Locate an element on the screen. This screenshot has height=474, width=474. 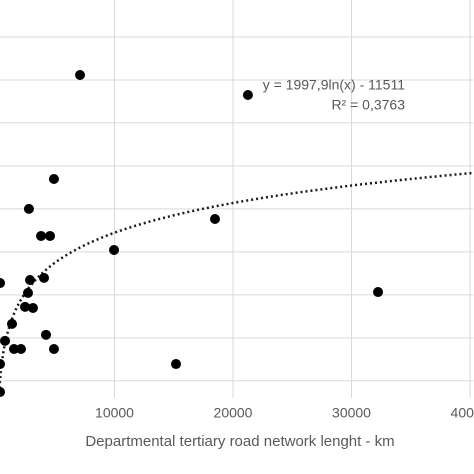
x-tick-label: 30000 is located at coordinates (351, 413).